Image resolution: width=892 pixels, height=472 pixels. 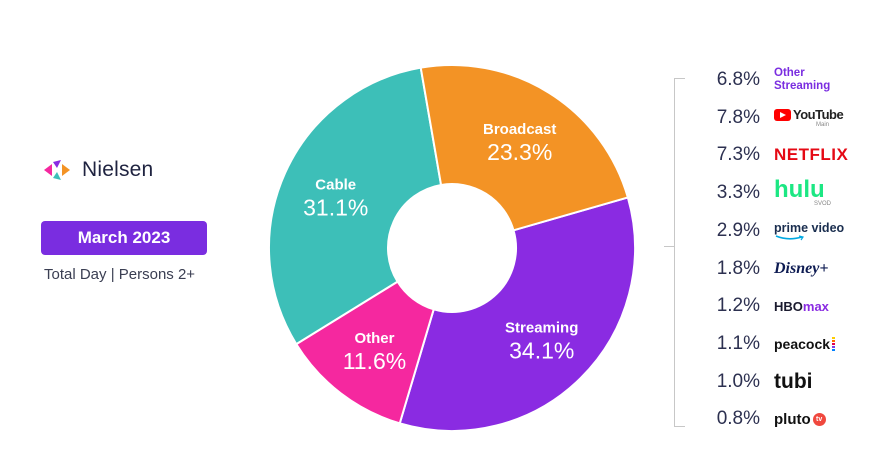 I want to click on audience-subtitle: Total Day | Persons 2+, so click(x=120, y=274).